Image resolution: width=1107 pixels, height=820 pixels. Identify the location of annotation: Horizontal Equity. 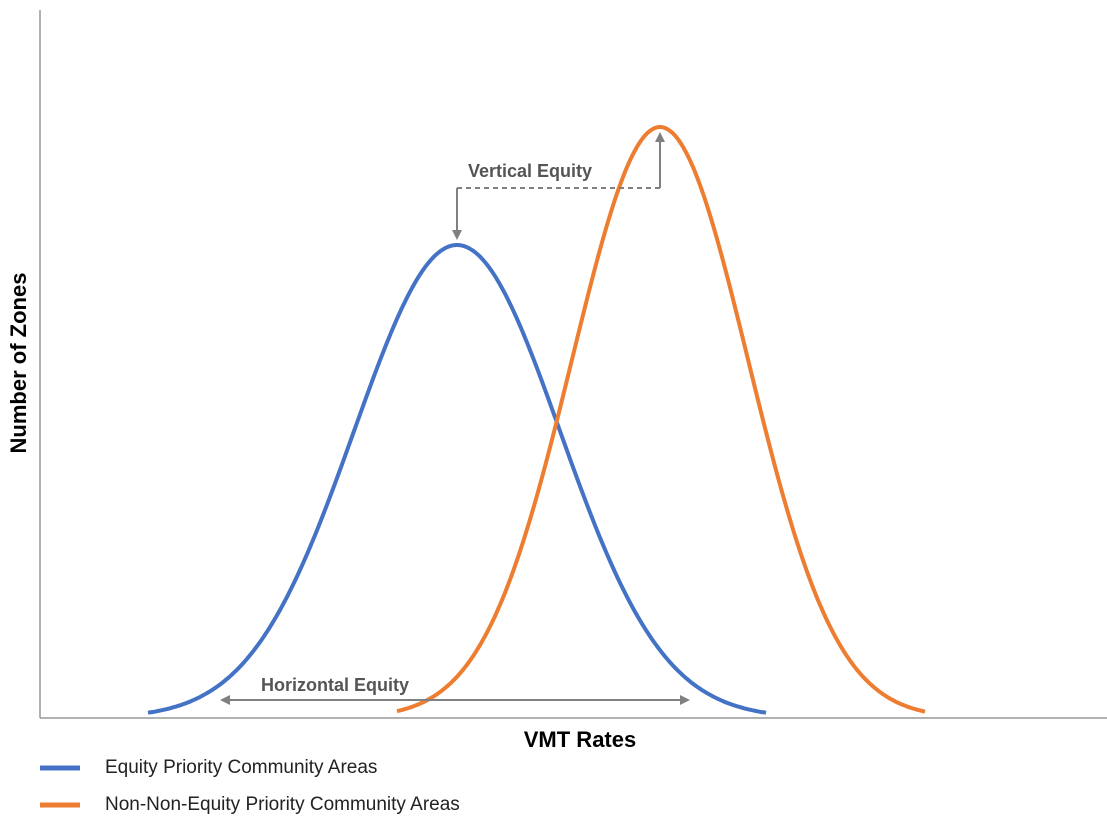
(335, 685).